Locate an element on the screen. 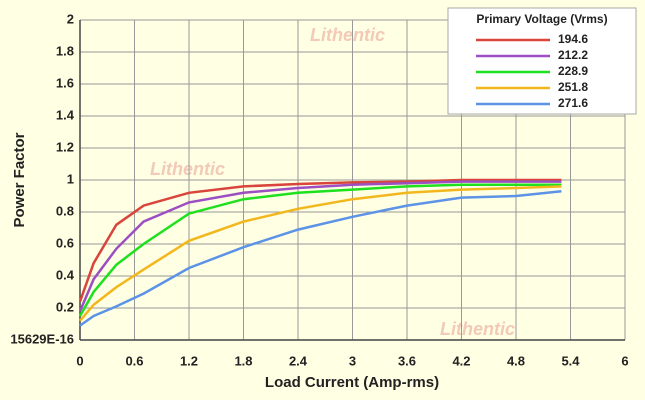 This screenshot has width=645, height=400. x-tick-label: 1.8 is located at coordinates (243, 360).